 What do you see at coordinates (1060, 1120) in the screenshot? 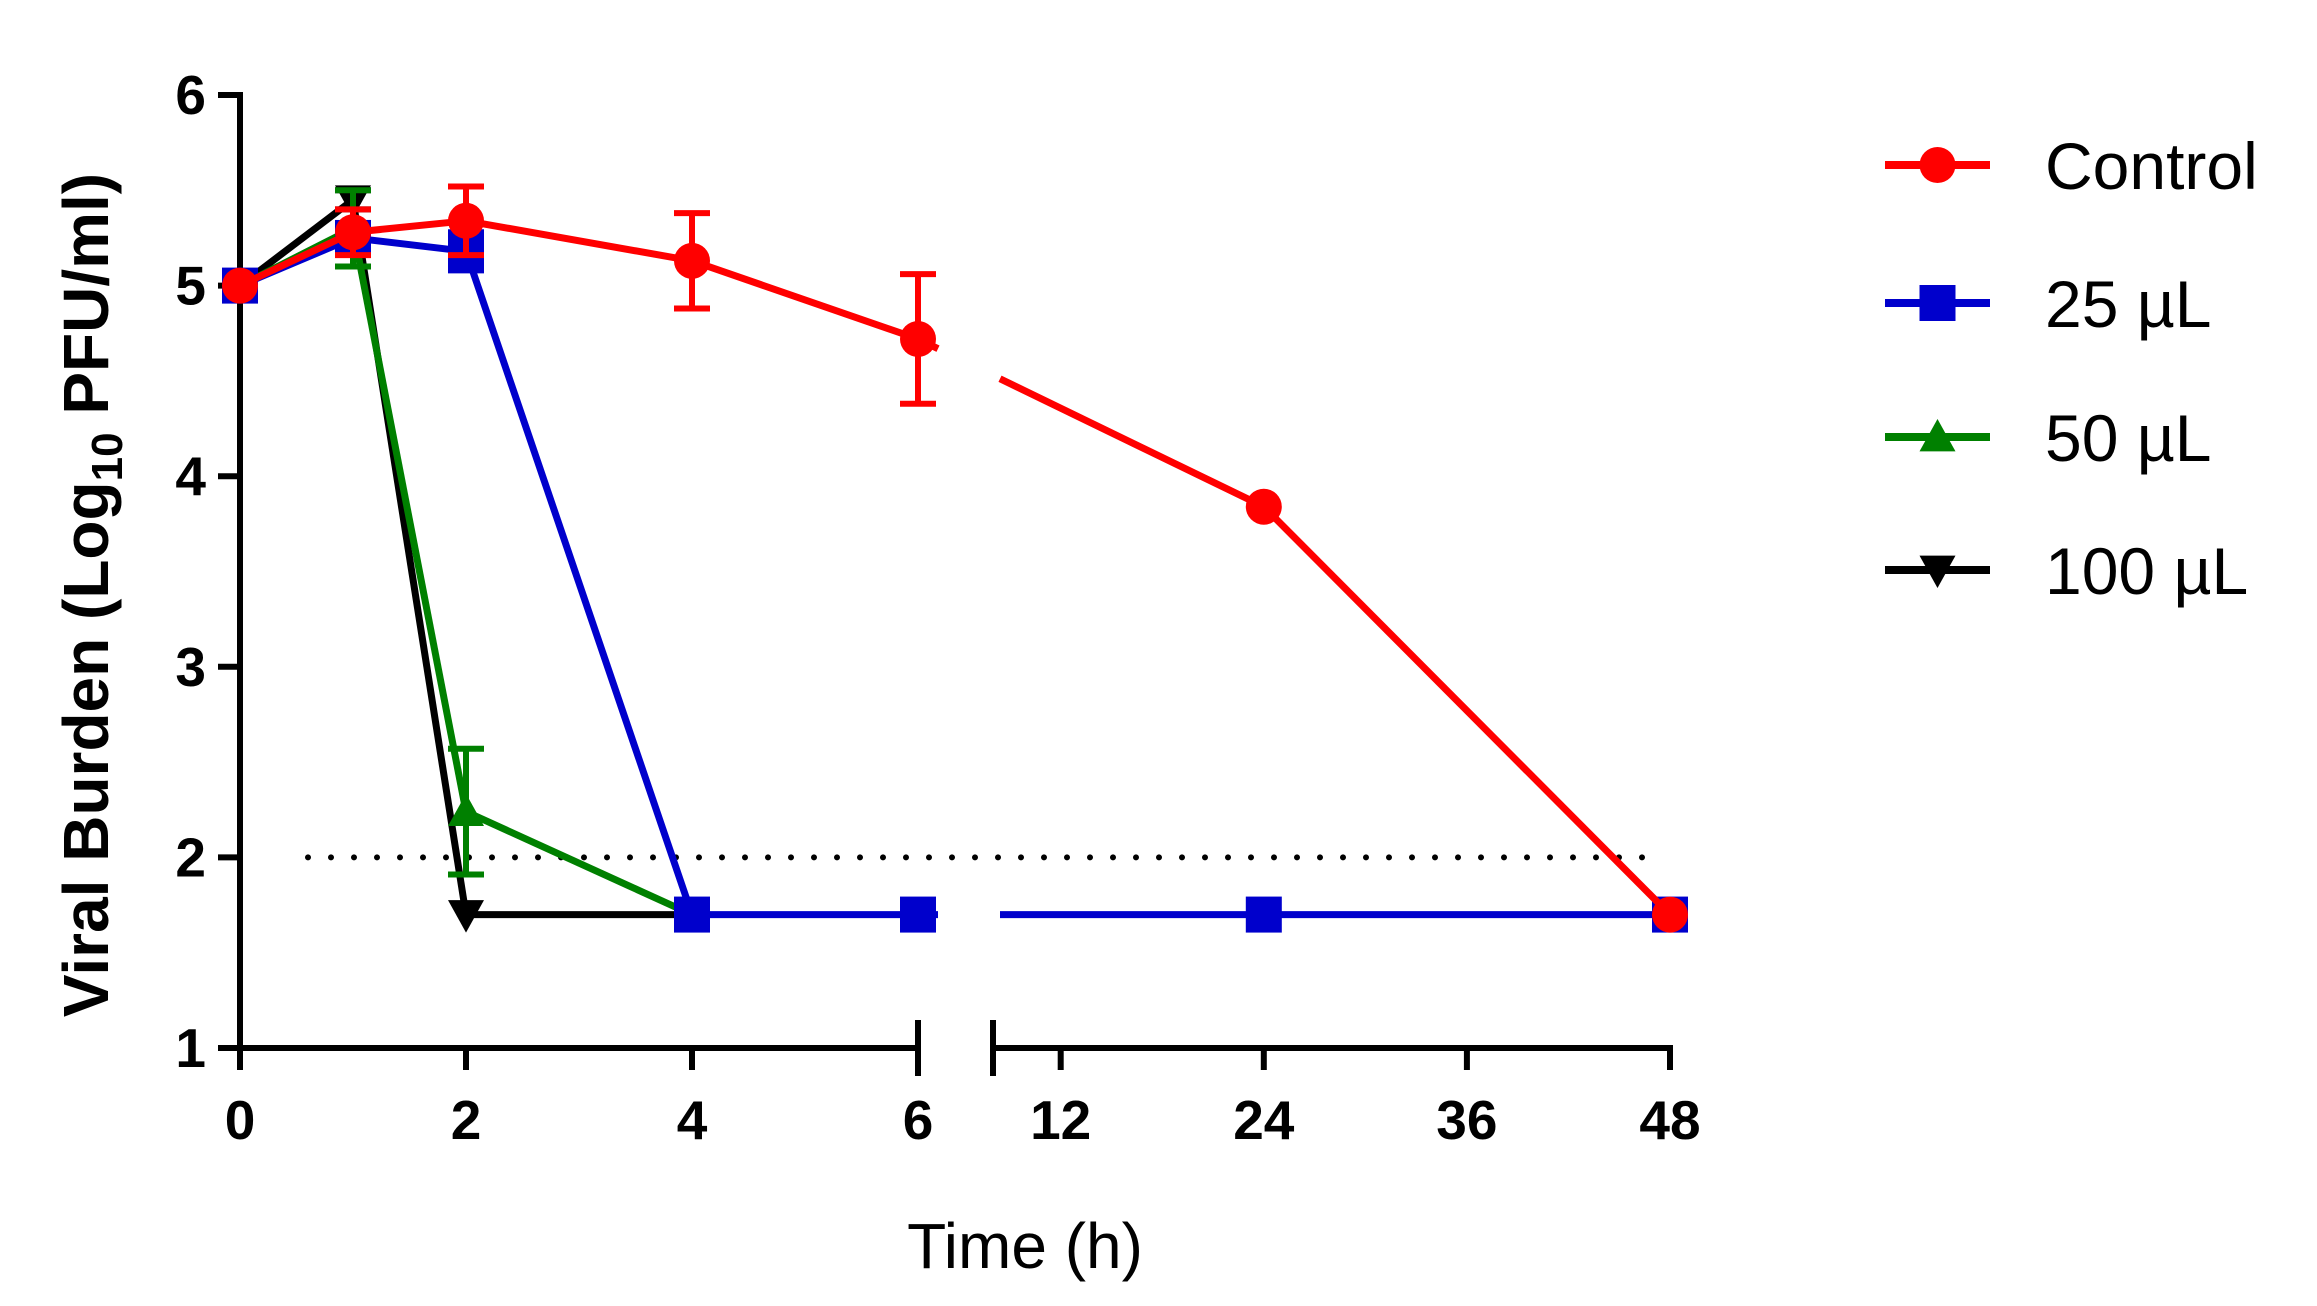
I see `x-tick-label: 12` at bounding box center [1060, 1120].